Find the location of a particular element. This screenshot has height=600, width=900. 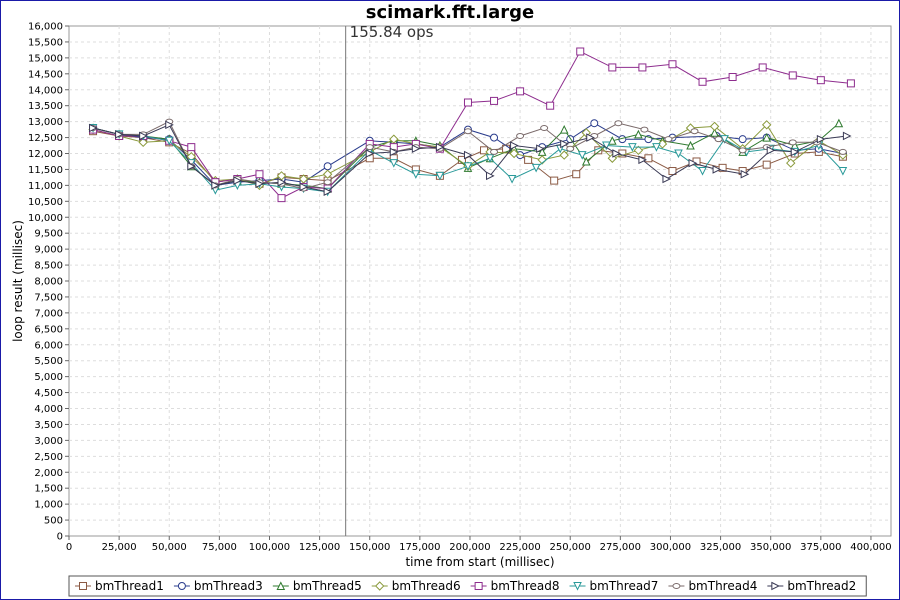

x-tick-label: 125,000 is located at coordinates (319, 547).